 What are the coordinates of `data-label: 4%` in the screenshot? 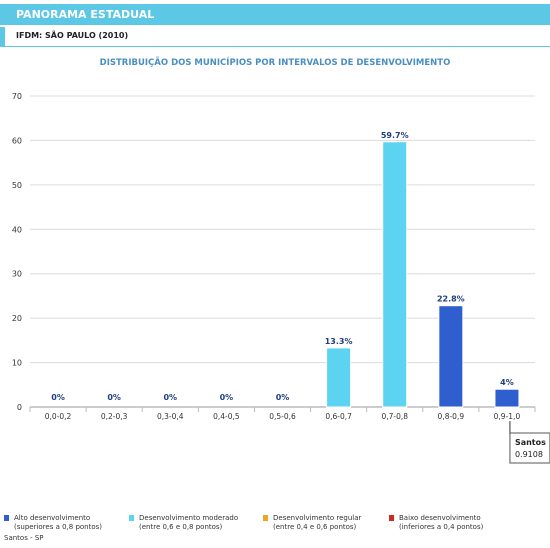 It's located at (507, 382).